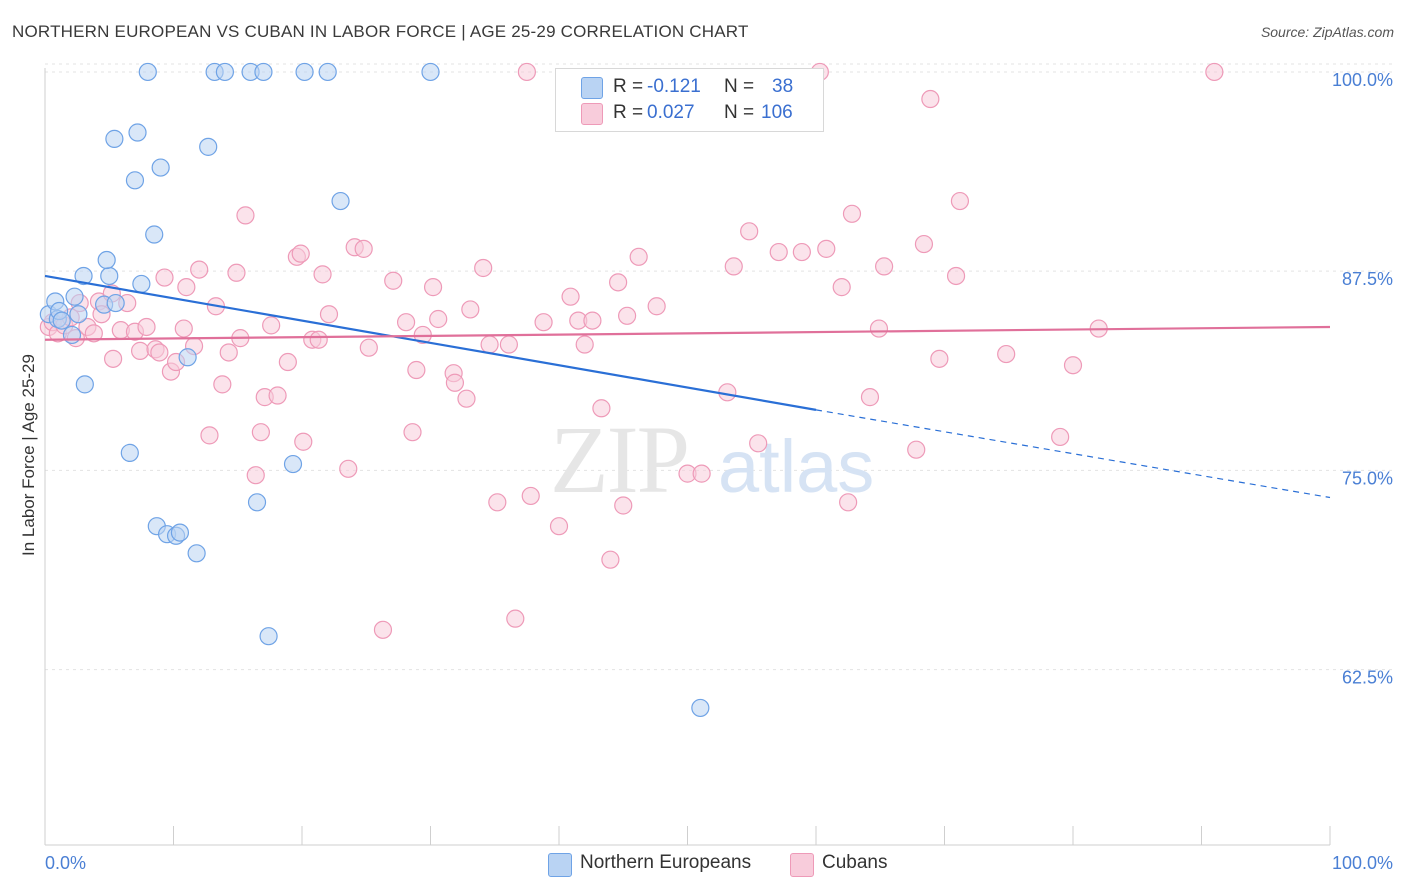 This screenshot has height=892, width=1406. I want to click on legend-label-cubans: Cubans, so click(855, 862).